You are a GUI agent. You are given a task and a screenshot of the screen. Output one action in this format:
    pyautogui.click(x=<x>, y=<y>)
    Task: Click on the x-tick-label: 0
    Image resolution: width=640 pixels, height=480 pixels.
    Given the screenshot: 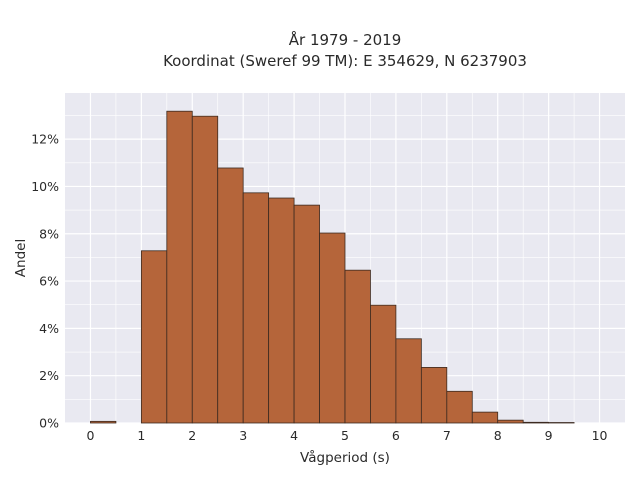 What is the action you would take?
    pyautogui.click(x=90, y=435)
    